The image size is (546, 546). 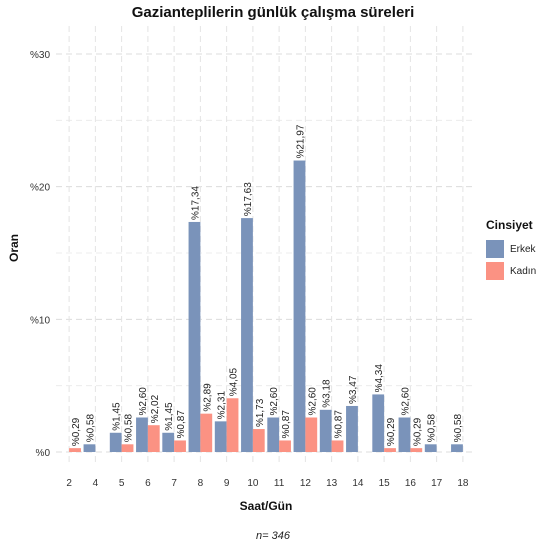 What do you see at coordinates (312, 401) in the screenshot?
I see `data-label-kadın: %2,60` at bounding box center [312, 401].